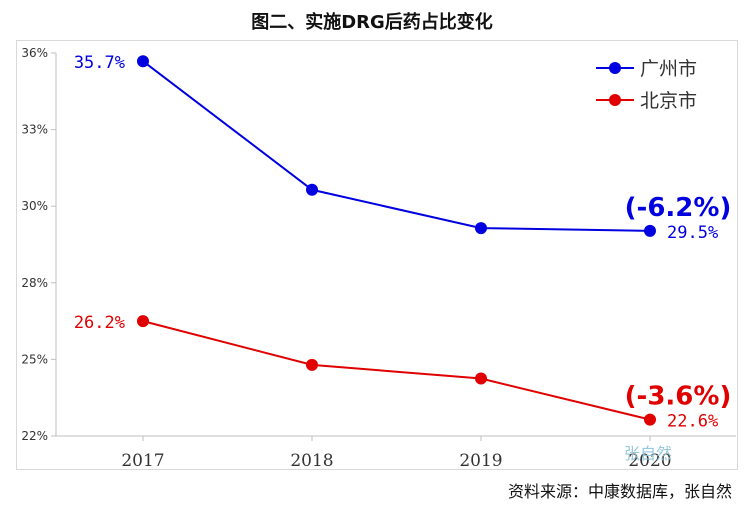 The width and height of the screenshot is (744, 508). What do you see at coordinates (34, 436) in the screenshot?
I see `y-tick-label: 22%` at bounding box center [34, 436].